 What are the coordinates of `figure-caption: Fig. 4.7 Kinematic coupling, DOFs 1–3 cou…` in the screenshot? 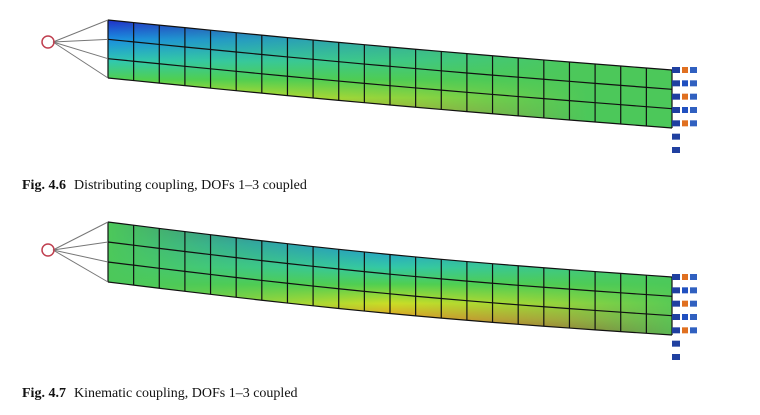 It's located at (160, 394).